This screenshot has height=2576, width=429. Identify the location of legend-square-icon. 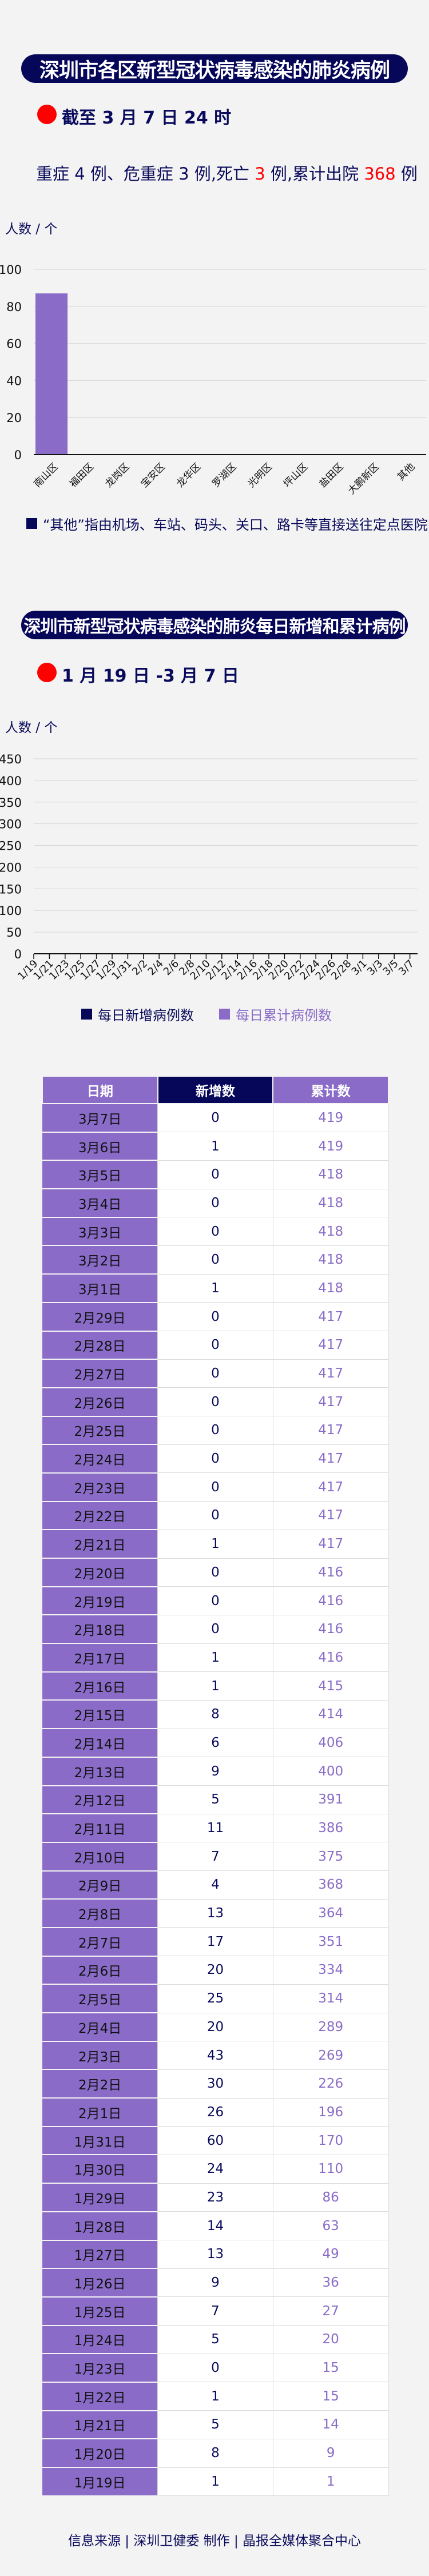
(31, 523).